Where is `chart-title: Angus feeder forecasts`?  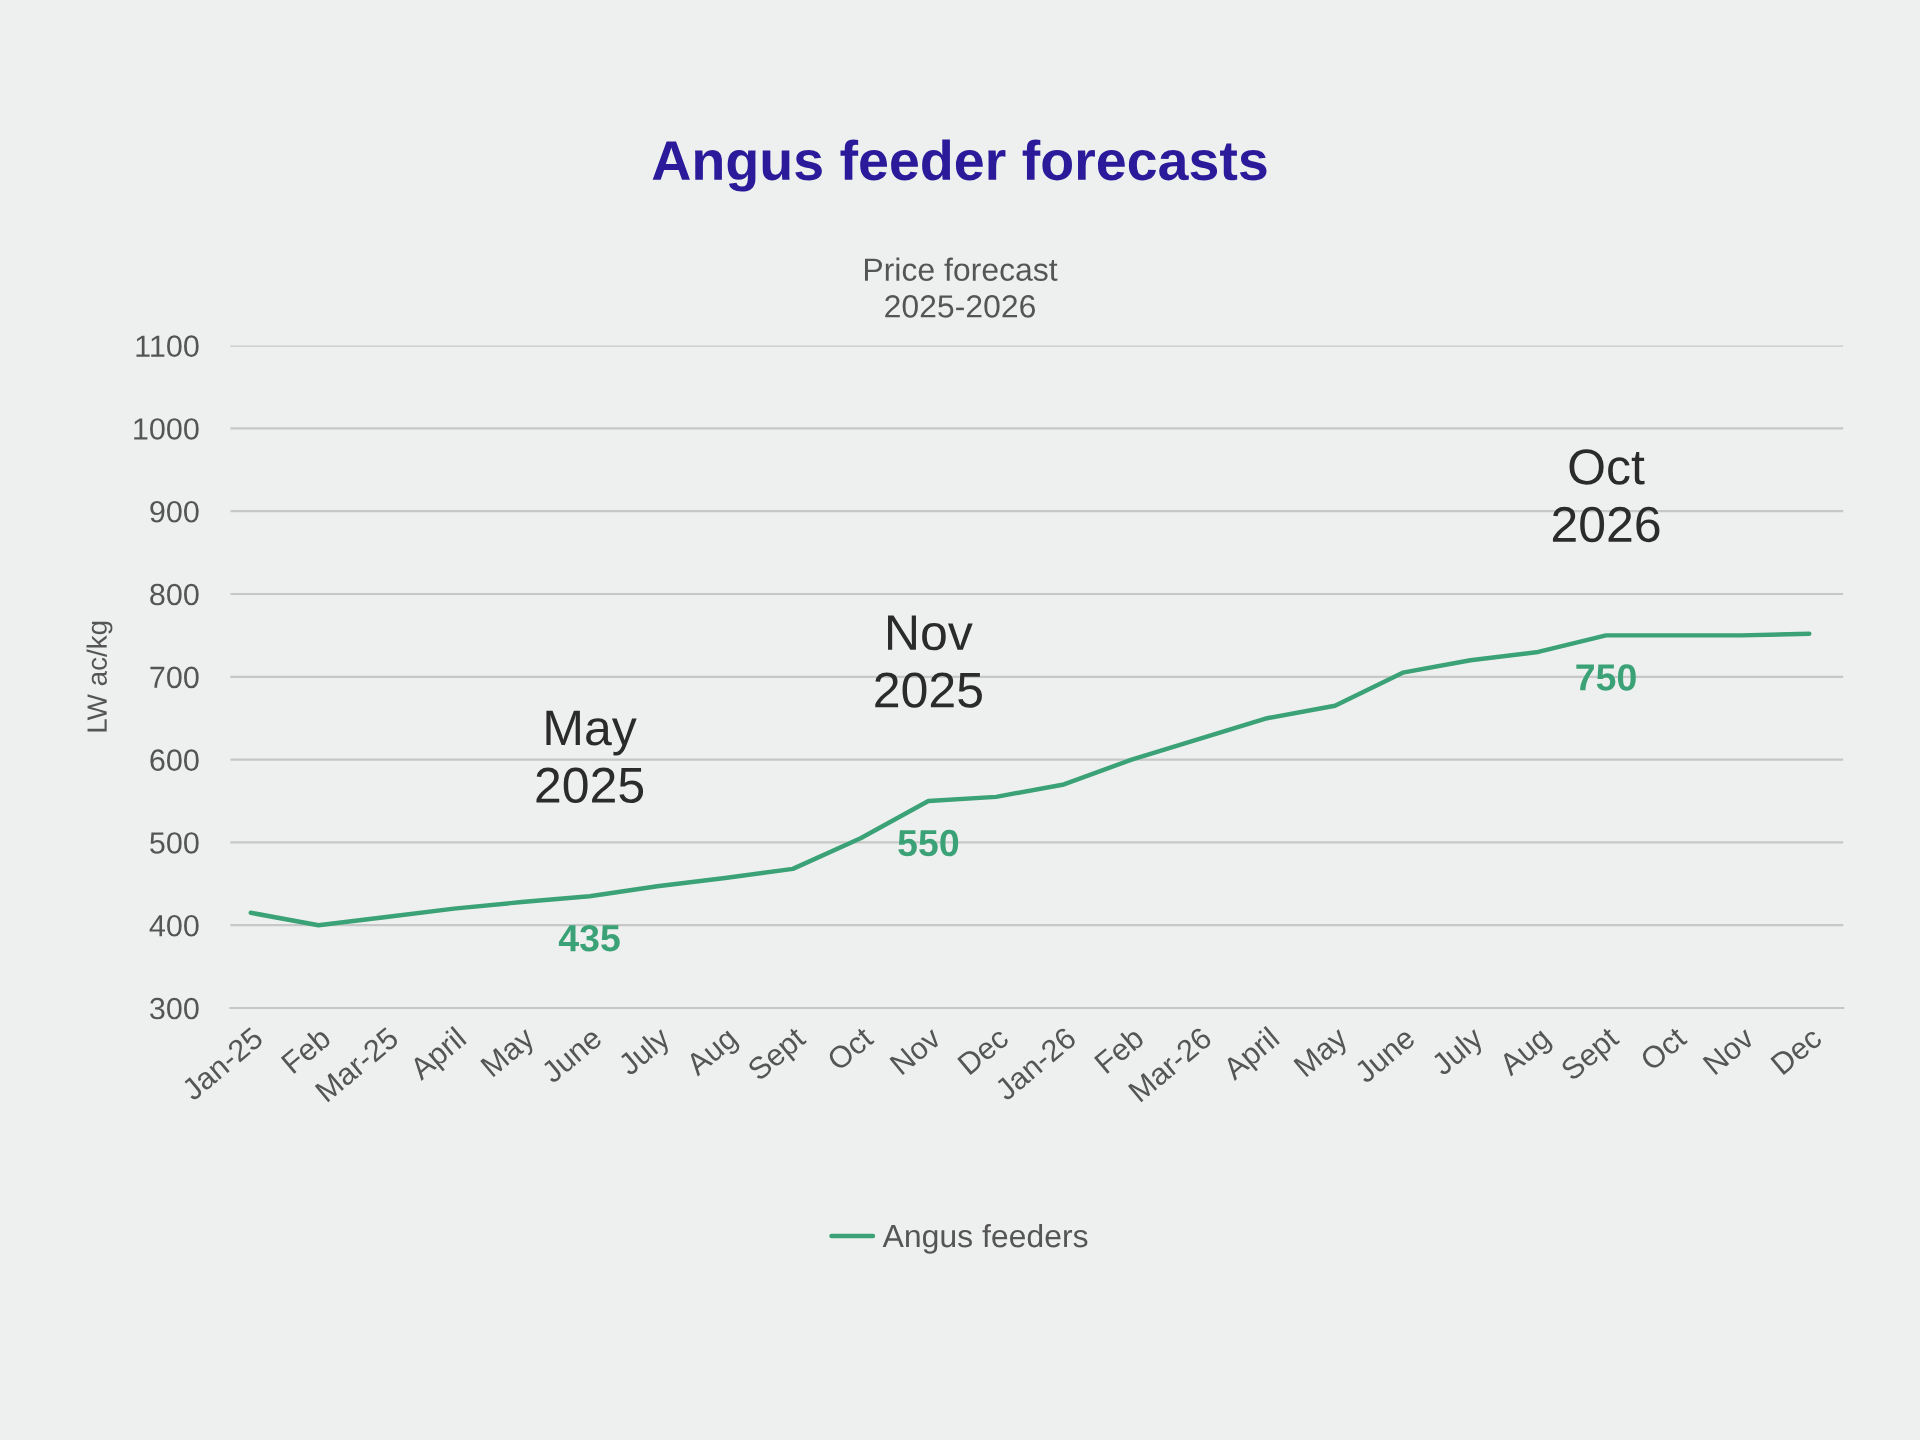 chart-title: Angus feeder forecasts is located at coordinates (959, 165).